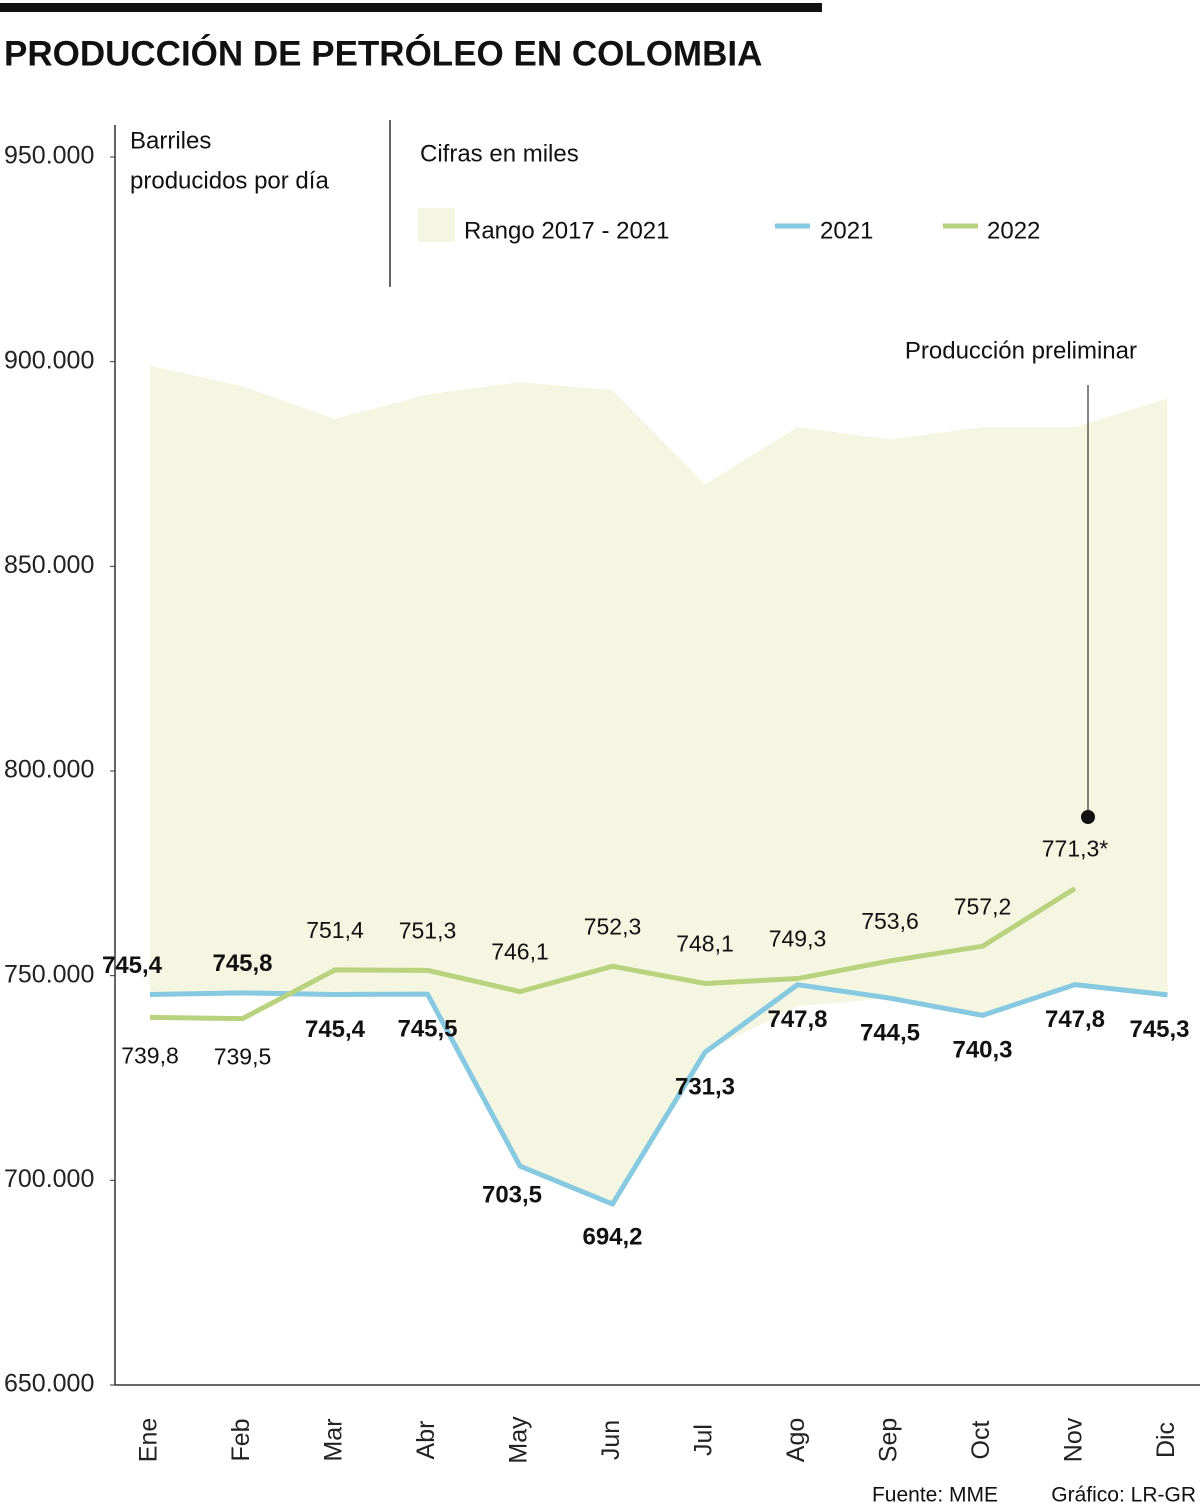 This screenshot has width=1200, height=1506. Describe the element at coordinates (705, 1087) in the screenshot. I see `value-label: 731,3` at that location.